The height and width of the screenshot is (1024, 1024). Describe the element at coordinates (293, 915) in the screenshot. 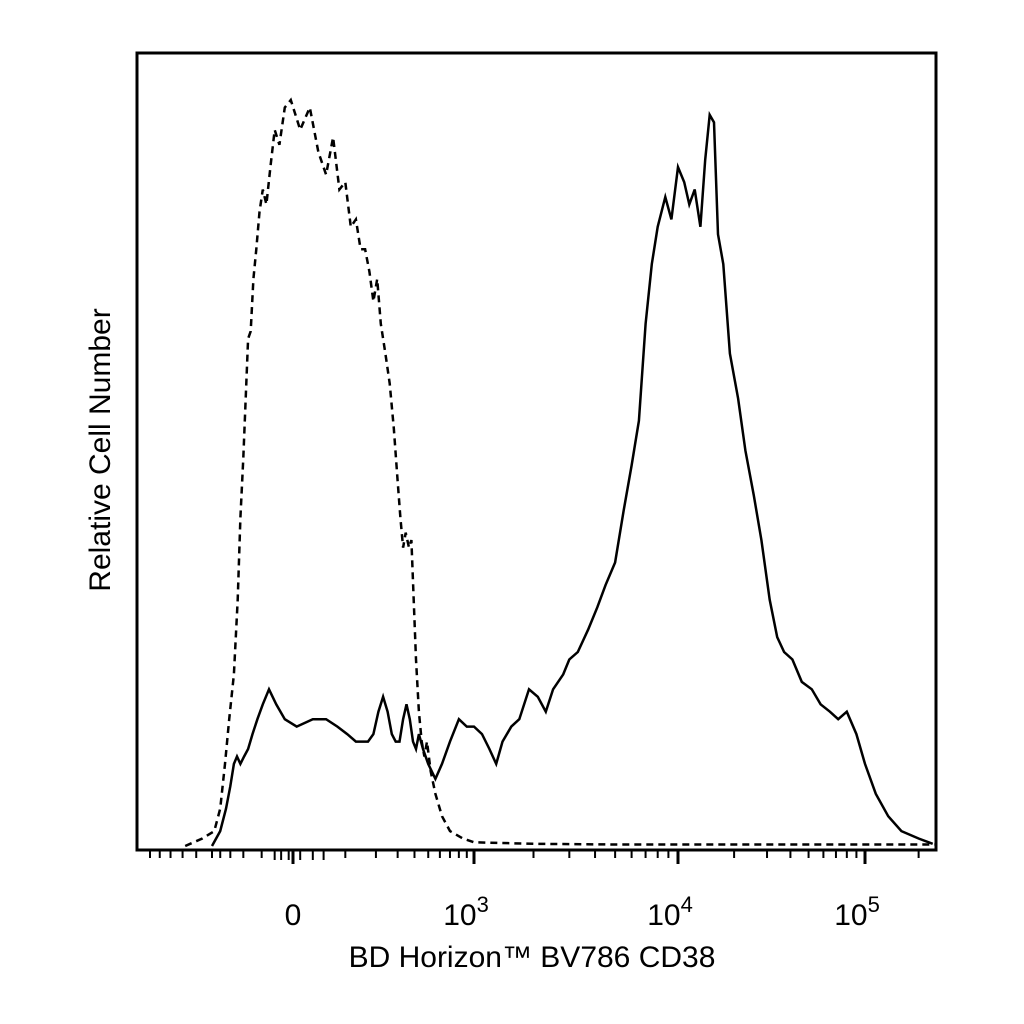

I see `x-tick-label: 0` at that location.